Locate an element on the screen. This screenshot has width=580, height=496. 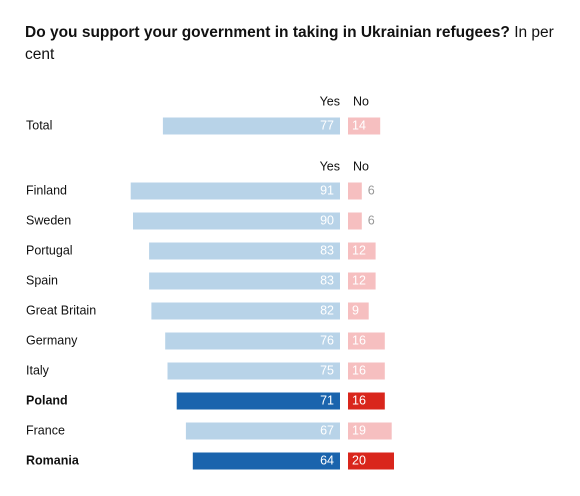
category-label: Great Britain is located at coordinates (61, 310).